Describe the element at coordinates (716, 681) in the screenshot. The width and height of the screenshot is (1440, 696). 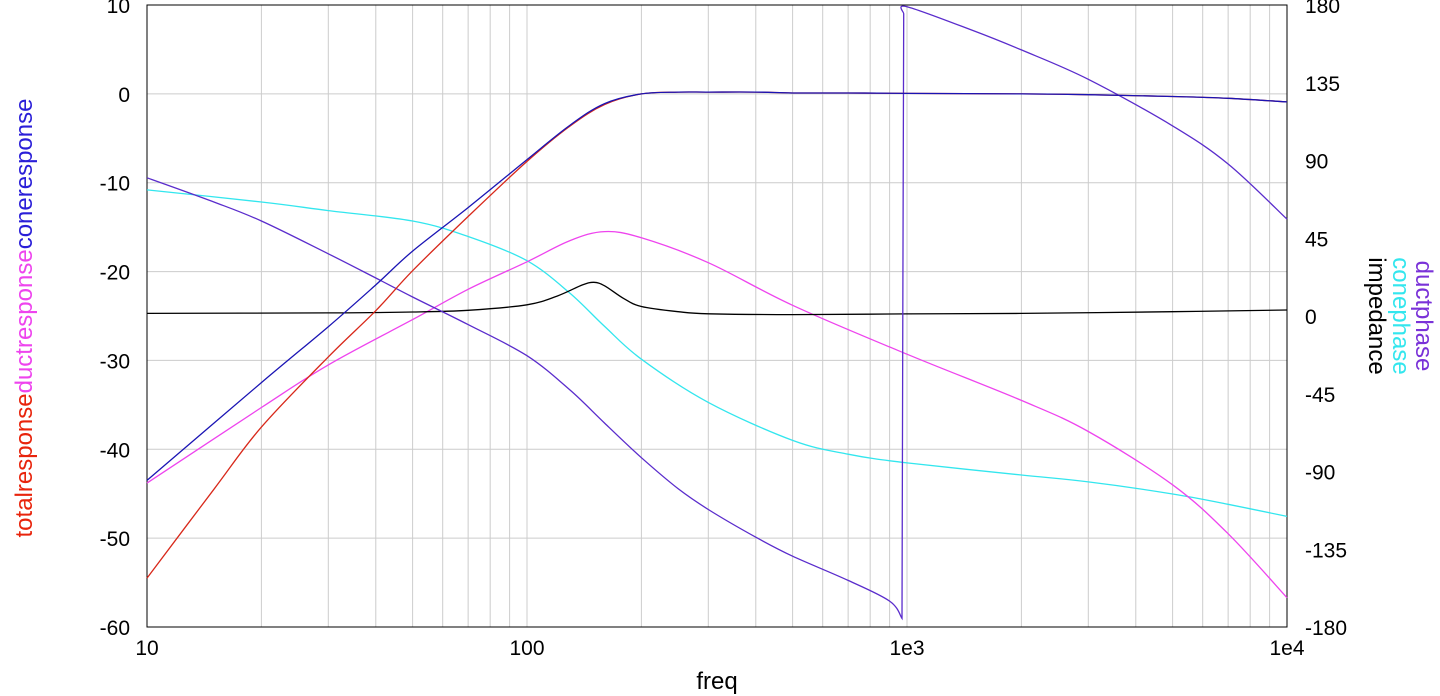
I see `x-axis-title: freq` at that location.